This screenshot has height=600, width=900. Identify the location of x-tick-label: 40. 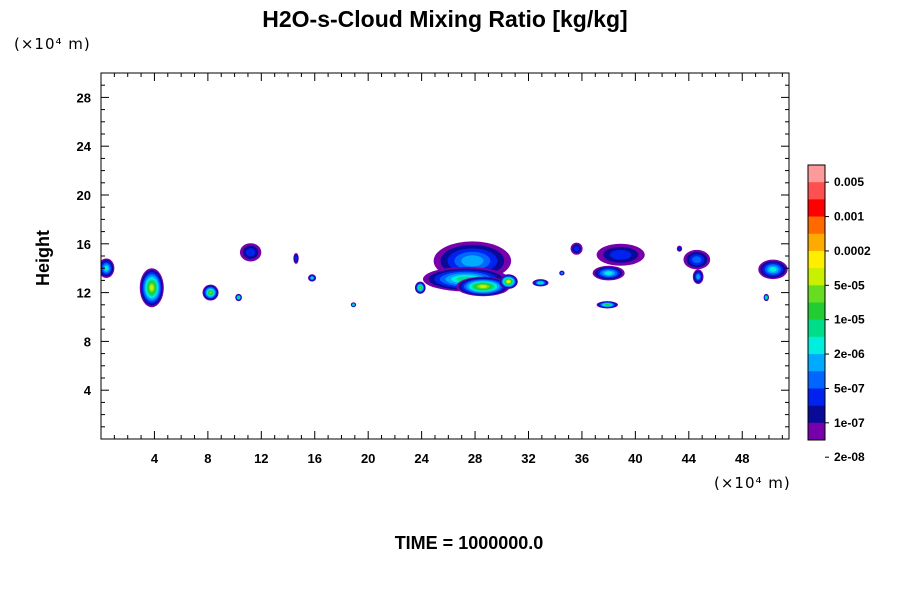
(635, 458).